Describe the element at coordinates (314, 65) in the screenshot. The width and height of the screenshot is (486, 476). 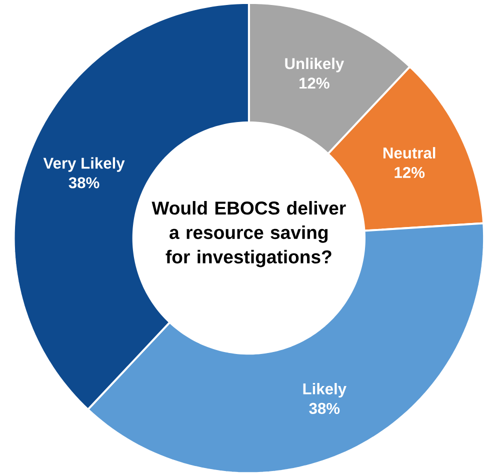
I see `slice-label: Unlikely` at that location.